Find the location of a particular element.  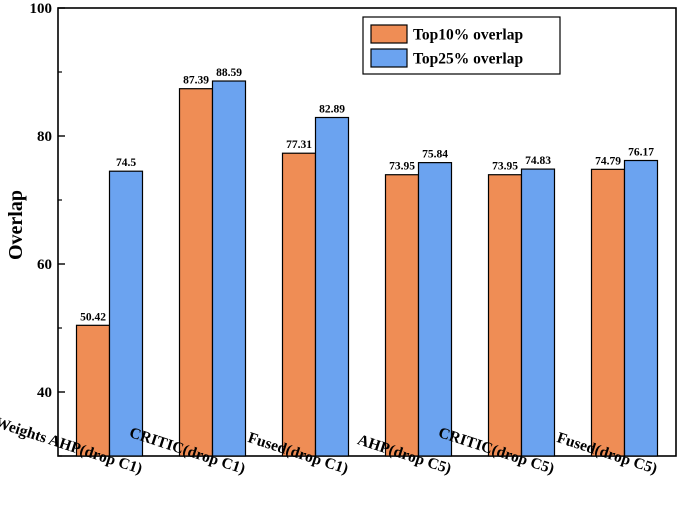

y-axis-title: Overlap is located at coordinates (16, 225).